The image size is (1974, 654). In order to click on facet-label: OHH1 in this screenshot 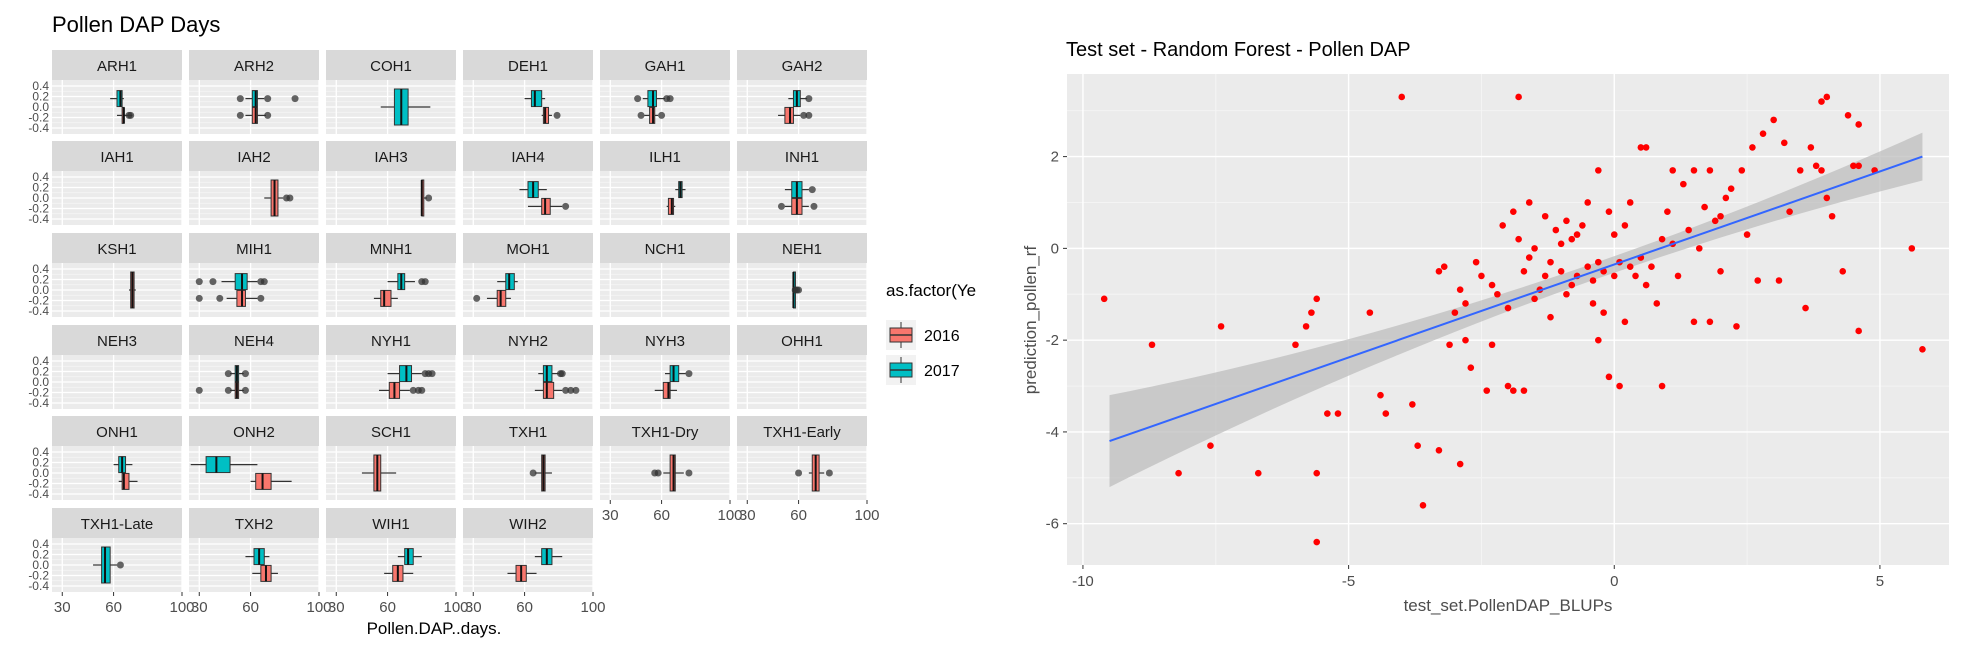, I will do `click(802, 341)`.